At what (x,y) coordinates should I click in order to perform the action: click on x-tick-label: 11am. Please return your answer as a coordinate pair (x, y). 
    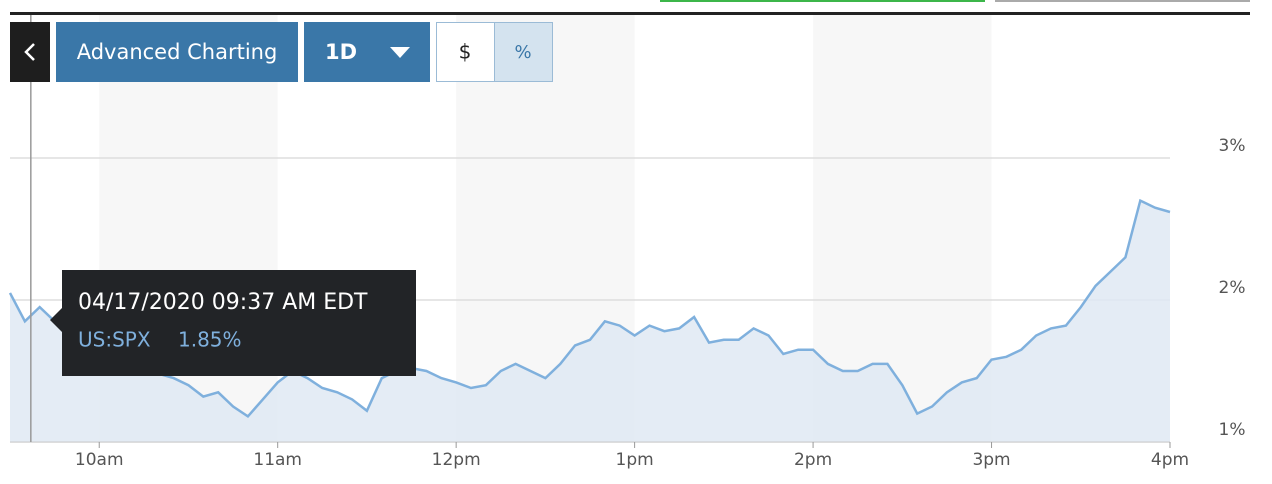
    Looking at the image, I should click on (277, 460).